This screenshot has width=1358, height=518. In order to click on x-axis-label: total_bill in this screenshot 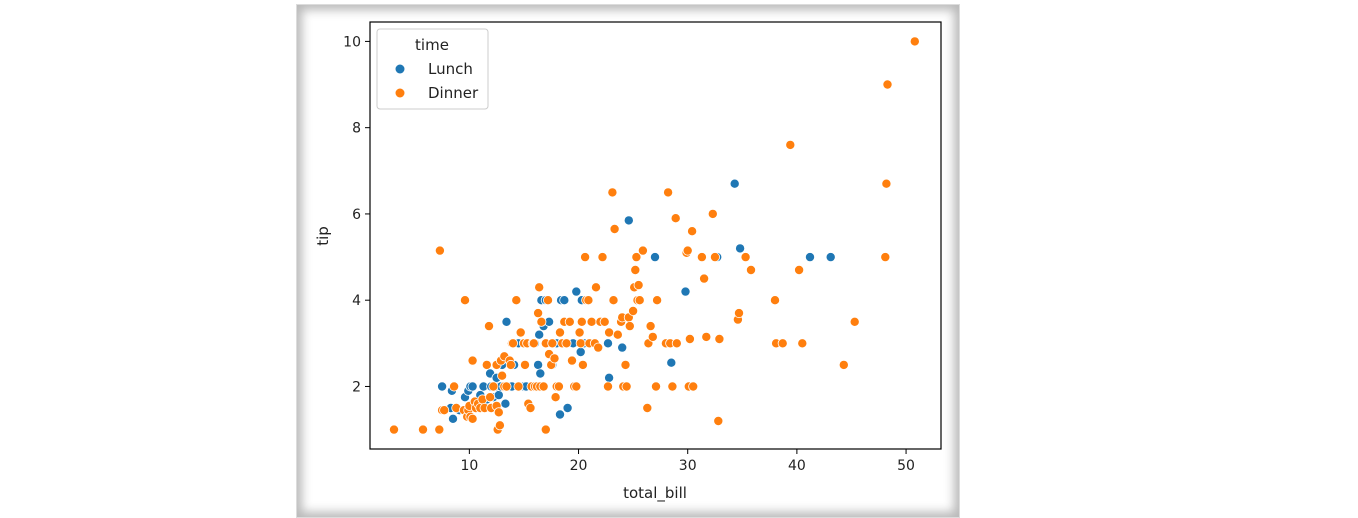, I will do `click(655, 493)`.